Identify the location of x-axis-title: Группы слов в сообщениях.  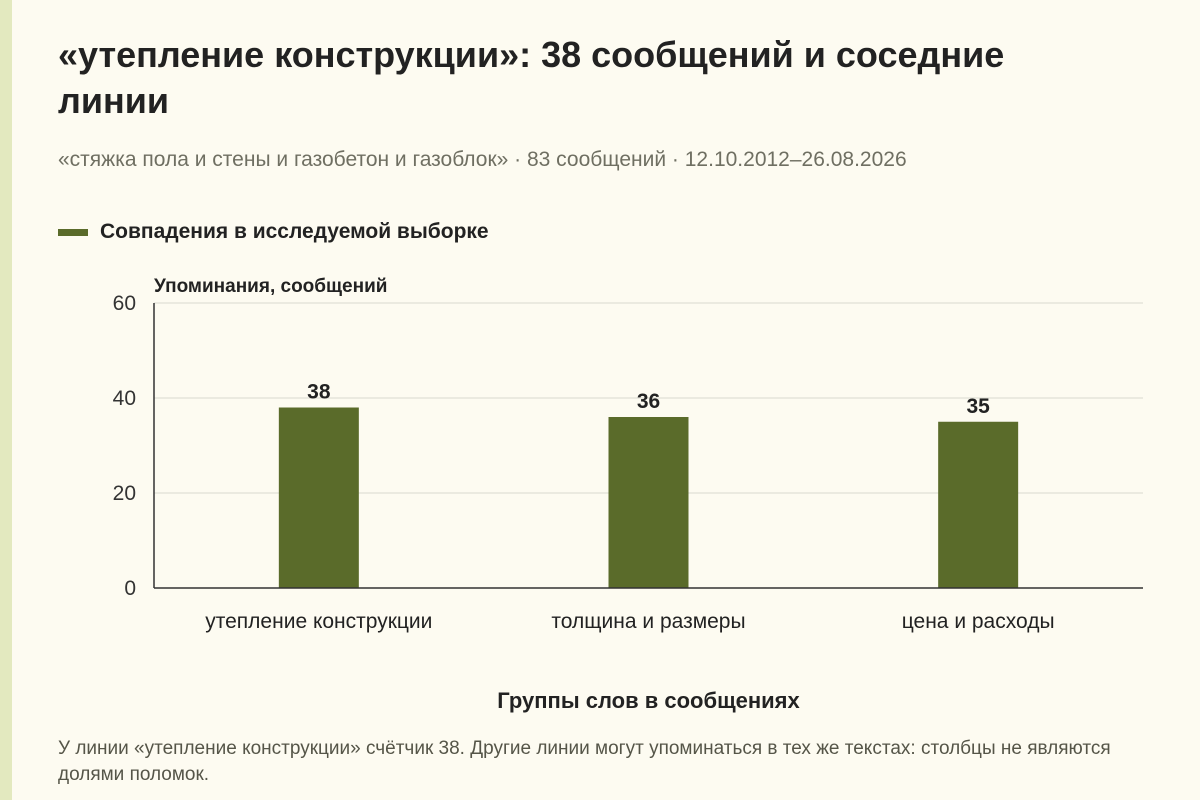
(648, 700).